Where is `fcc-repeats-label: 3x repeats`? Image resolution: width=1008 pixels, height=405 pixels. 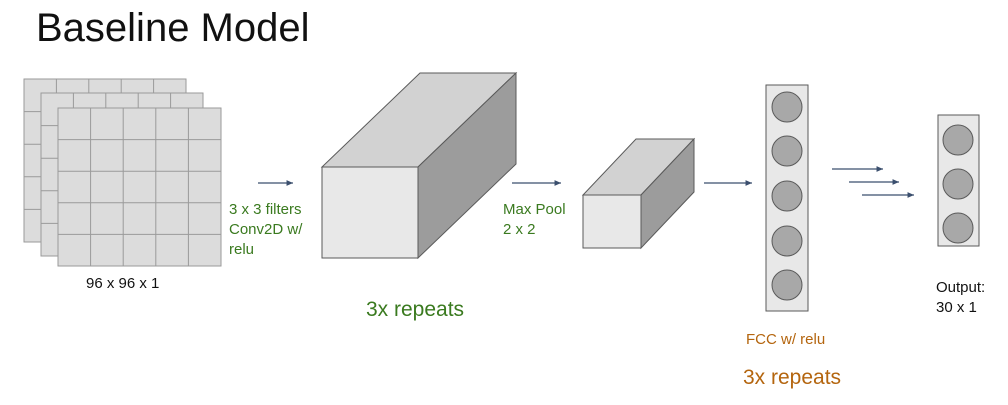 fcc-repeats-label: 3x repeats is located at coordinates (792, 377).